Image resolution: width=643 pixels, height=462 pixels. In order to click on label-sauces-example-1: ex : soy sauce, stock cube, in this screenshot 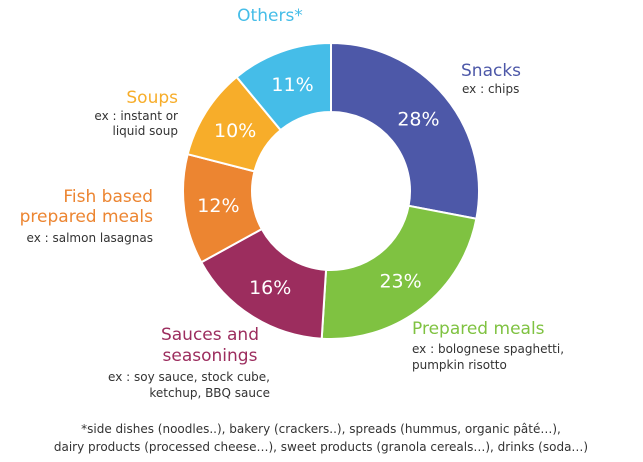, I will do `click(189, 377)`.